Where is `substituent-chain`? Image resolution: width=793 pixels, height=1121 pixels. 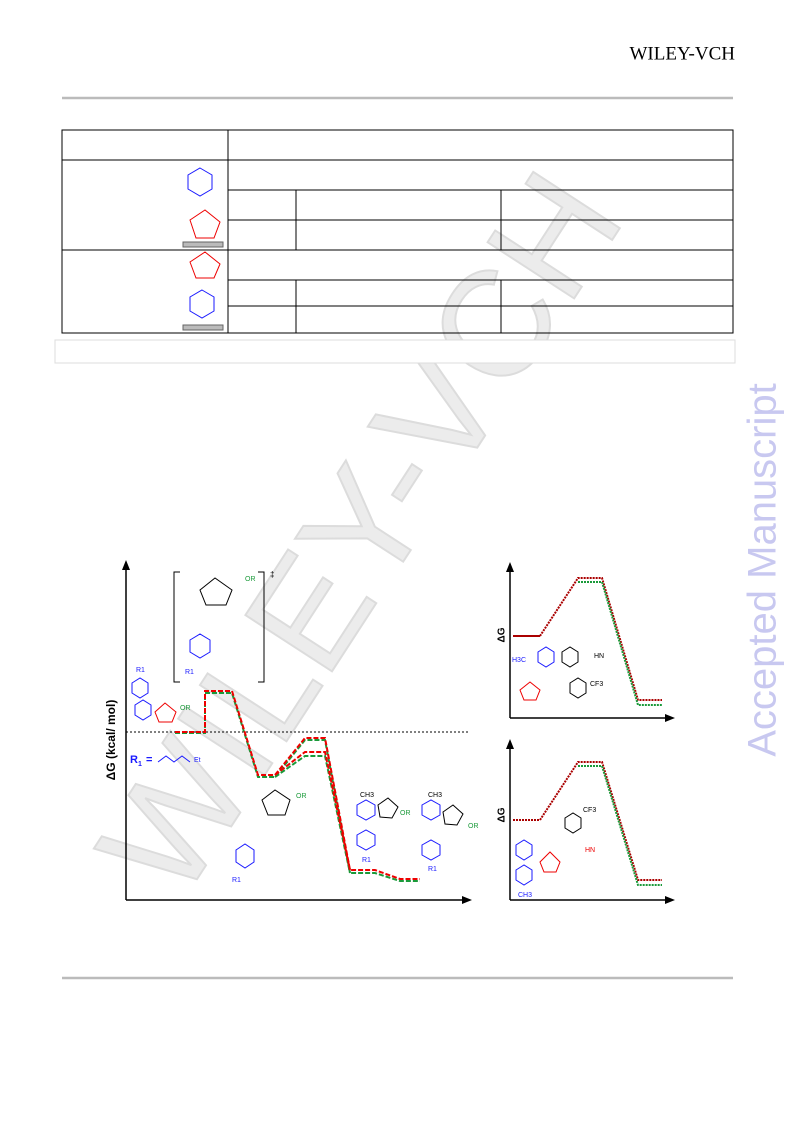
substituent-chain is located at coordinates (174, 759).